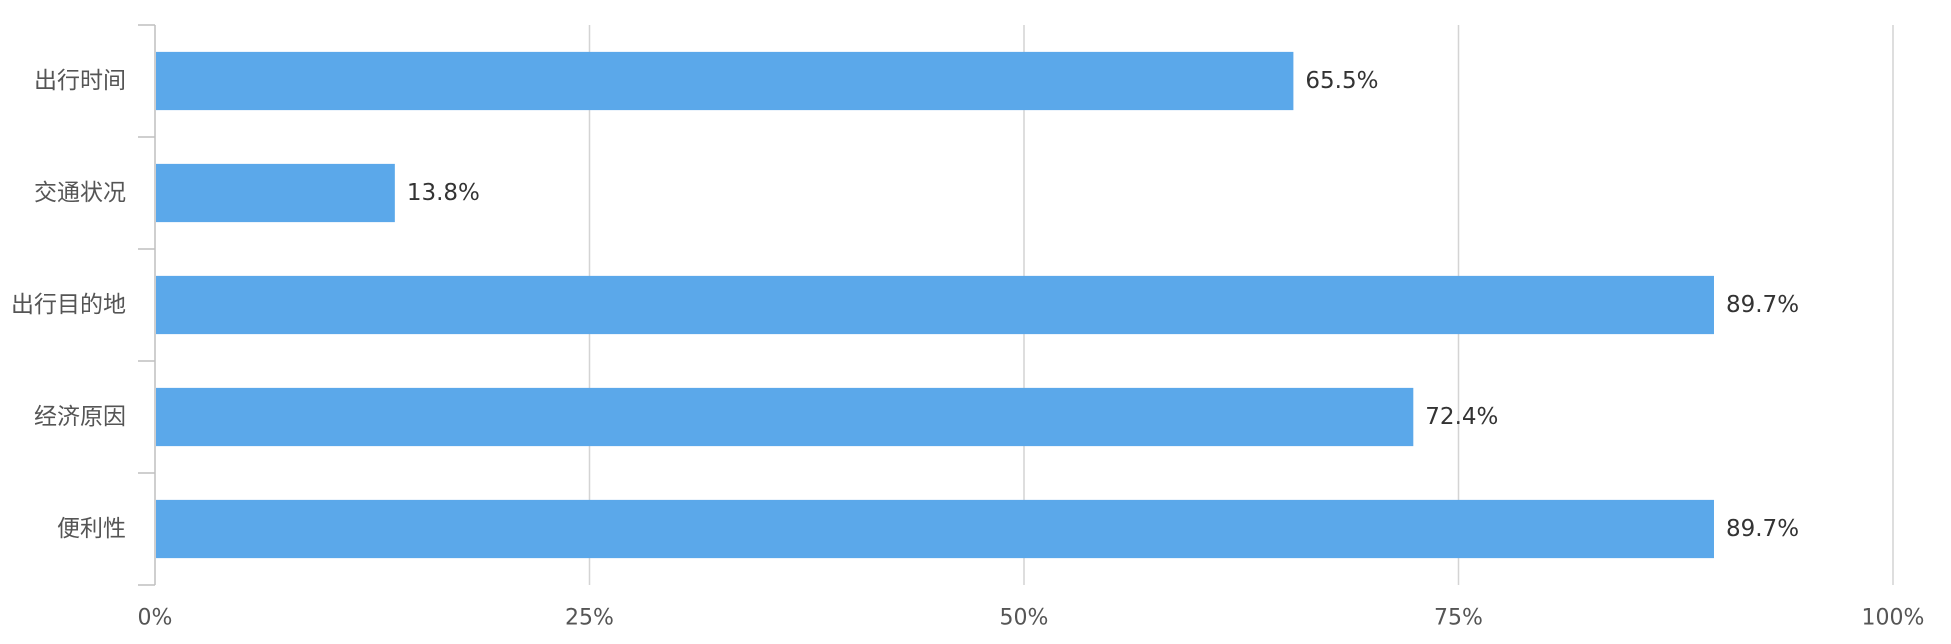 The height and width of the screenshot is (644, 1951). I want to click on y-category-label: 交通状况, so click(80, 193).